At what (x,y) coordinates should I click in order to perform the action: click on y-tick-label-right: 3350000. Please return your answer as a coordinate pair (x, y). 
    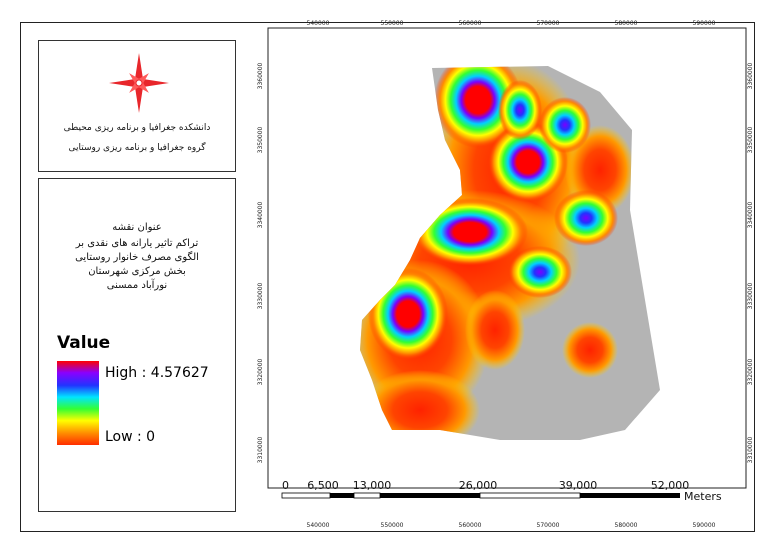
    Looking at the image, I should click on (750, 139).